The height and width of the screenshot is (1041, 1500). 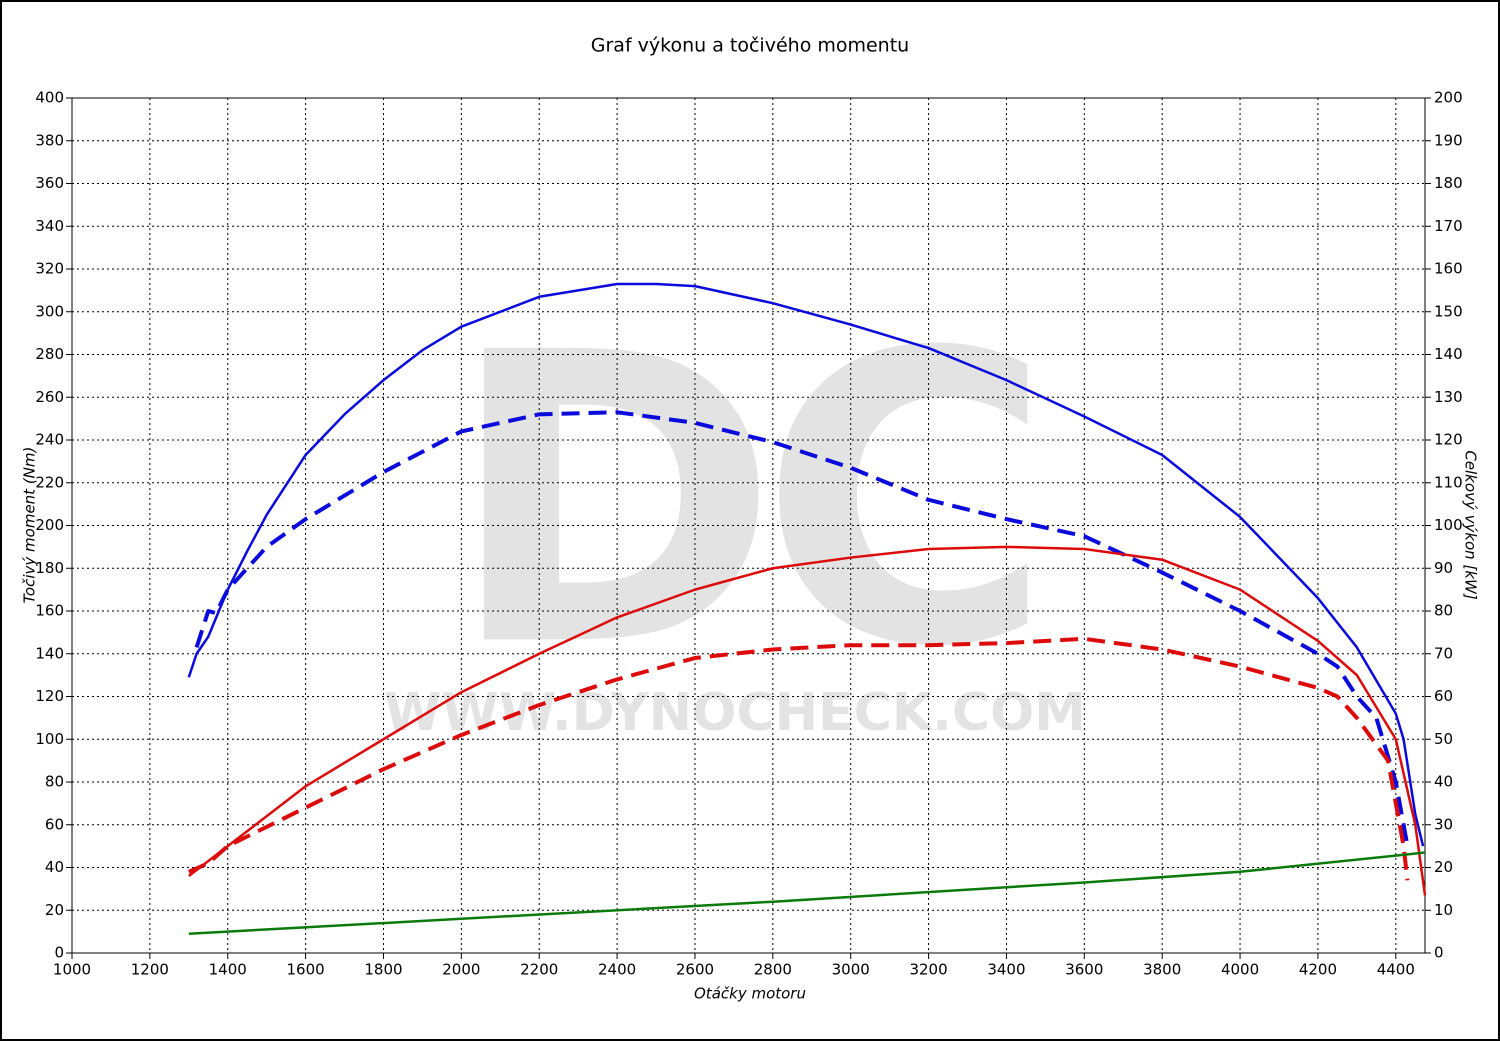 What do you see at coordinates (54, 782) in the screenshot?
I see `y-tick-label: 80` at bounding box center [54, 782].